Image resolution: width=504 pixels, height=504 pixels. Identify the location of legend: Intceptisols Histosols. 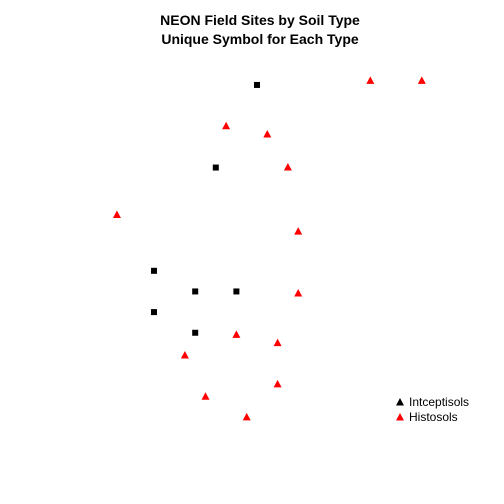
(430, 409).